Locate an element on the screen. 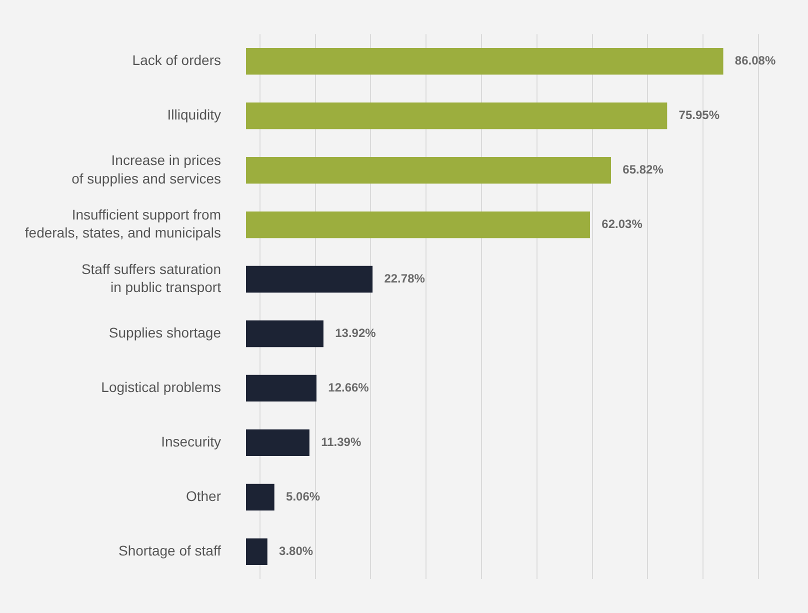 This screenshot has width=808, height=613. y-tick-label: Insecurity is located at coordinates (191, 442).